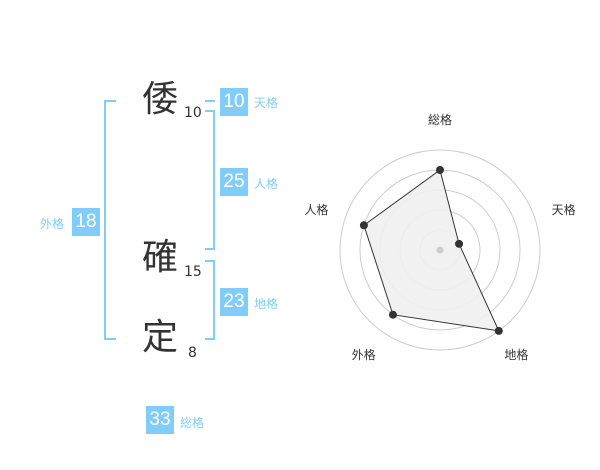 The image size is (600, 470). I want to click on radar-axis-label: 地格, so click(516, 354).